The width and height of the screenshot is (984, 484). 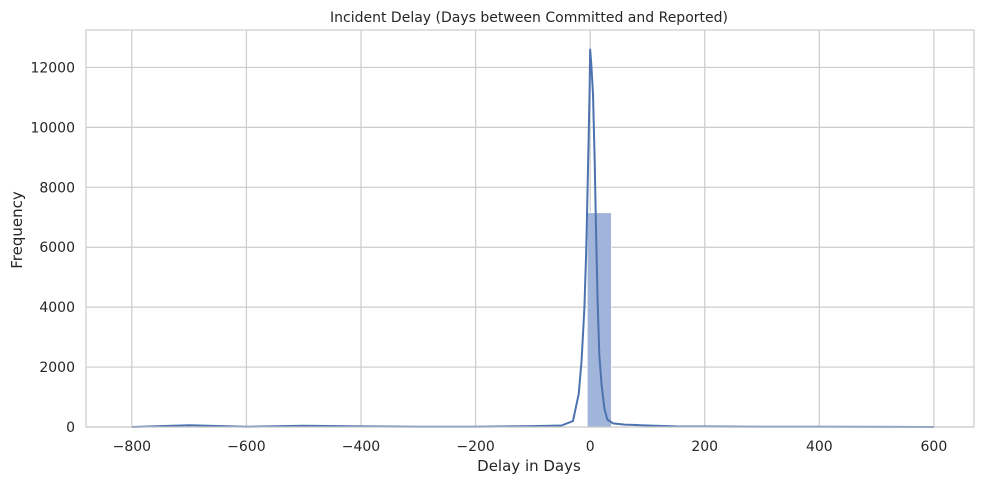 I want to click on x-tick-label: −600, so click(x=246, y=447).